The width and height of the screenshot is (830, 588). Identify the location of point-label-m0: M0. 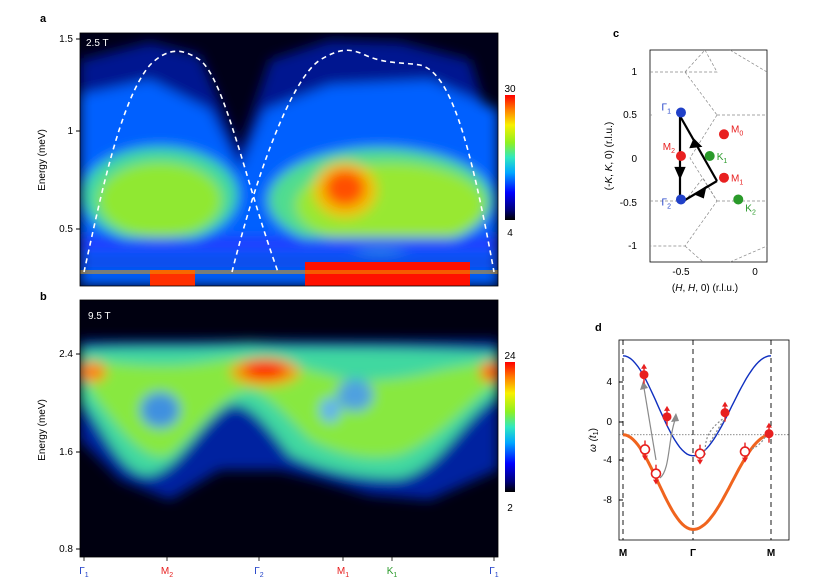
(737, 130).